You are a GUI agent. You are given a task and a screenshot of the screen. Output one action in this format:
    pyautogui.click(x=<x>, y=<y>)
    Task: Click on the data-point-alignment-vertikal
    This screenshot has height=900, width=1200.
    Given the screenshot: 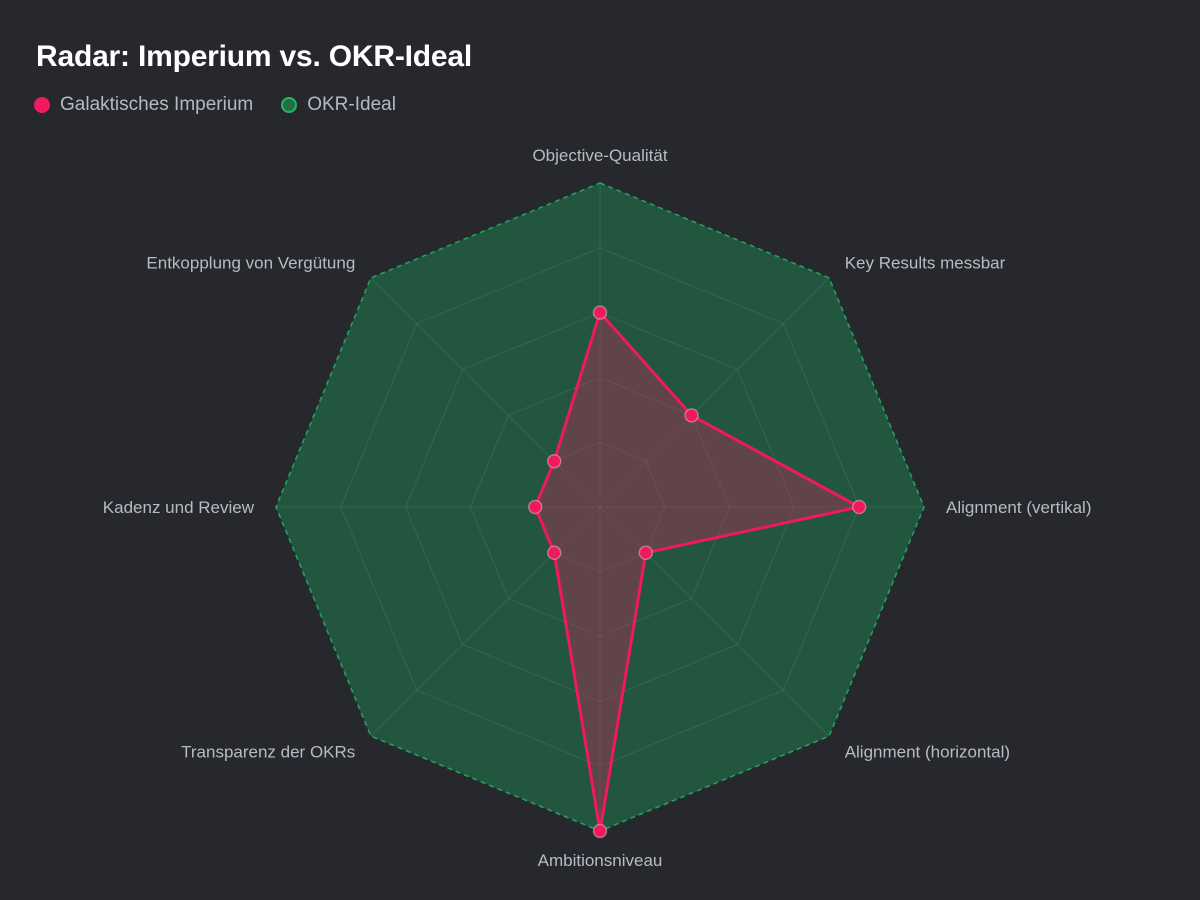 What is the action you would take?
    pyautogui.click(x=859, y=507)
    